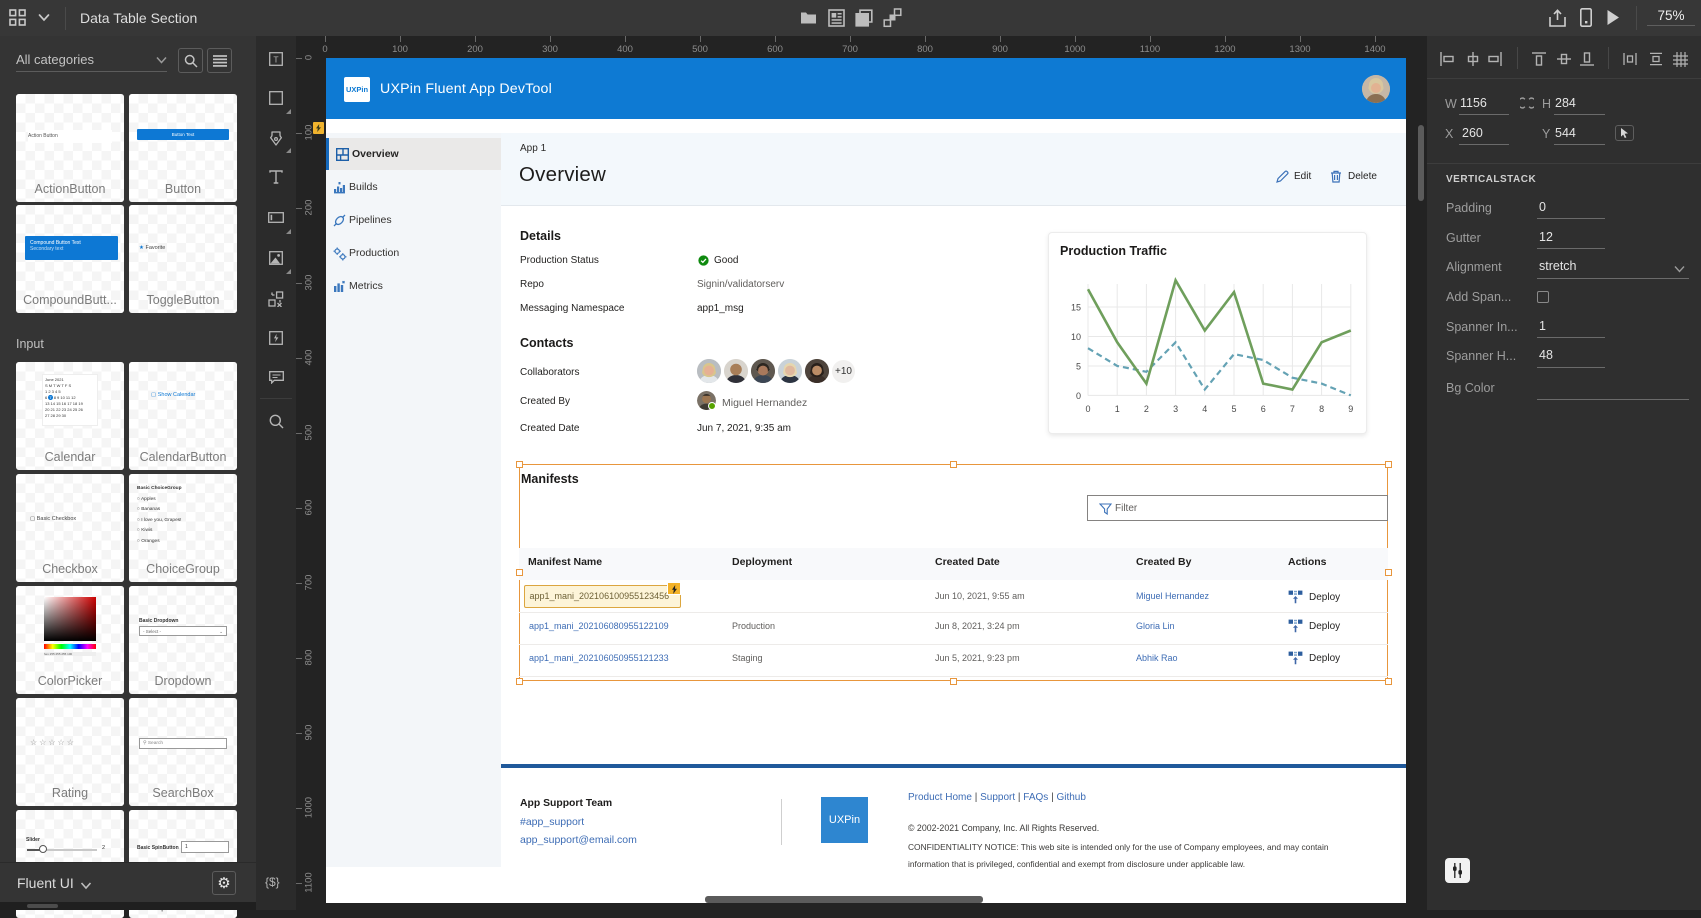 Image resolution: width=1701 pixels, height=918 pixels. Describe the element at coordinates (275, 59) in the screenshot. I see `svg-text: T` at that location.